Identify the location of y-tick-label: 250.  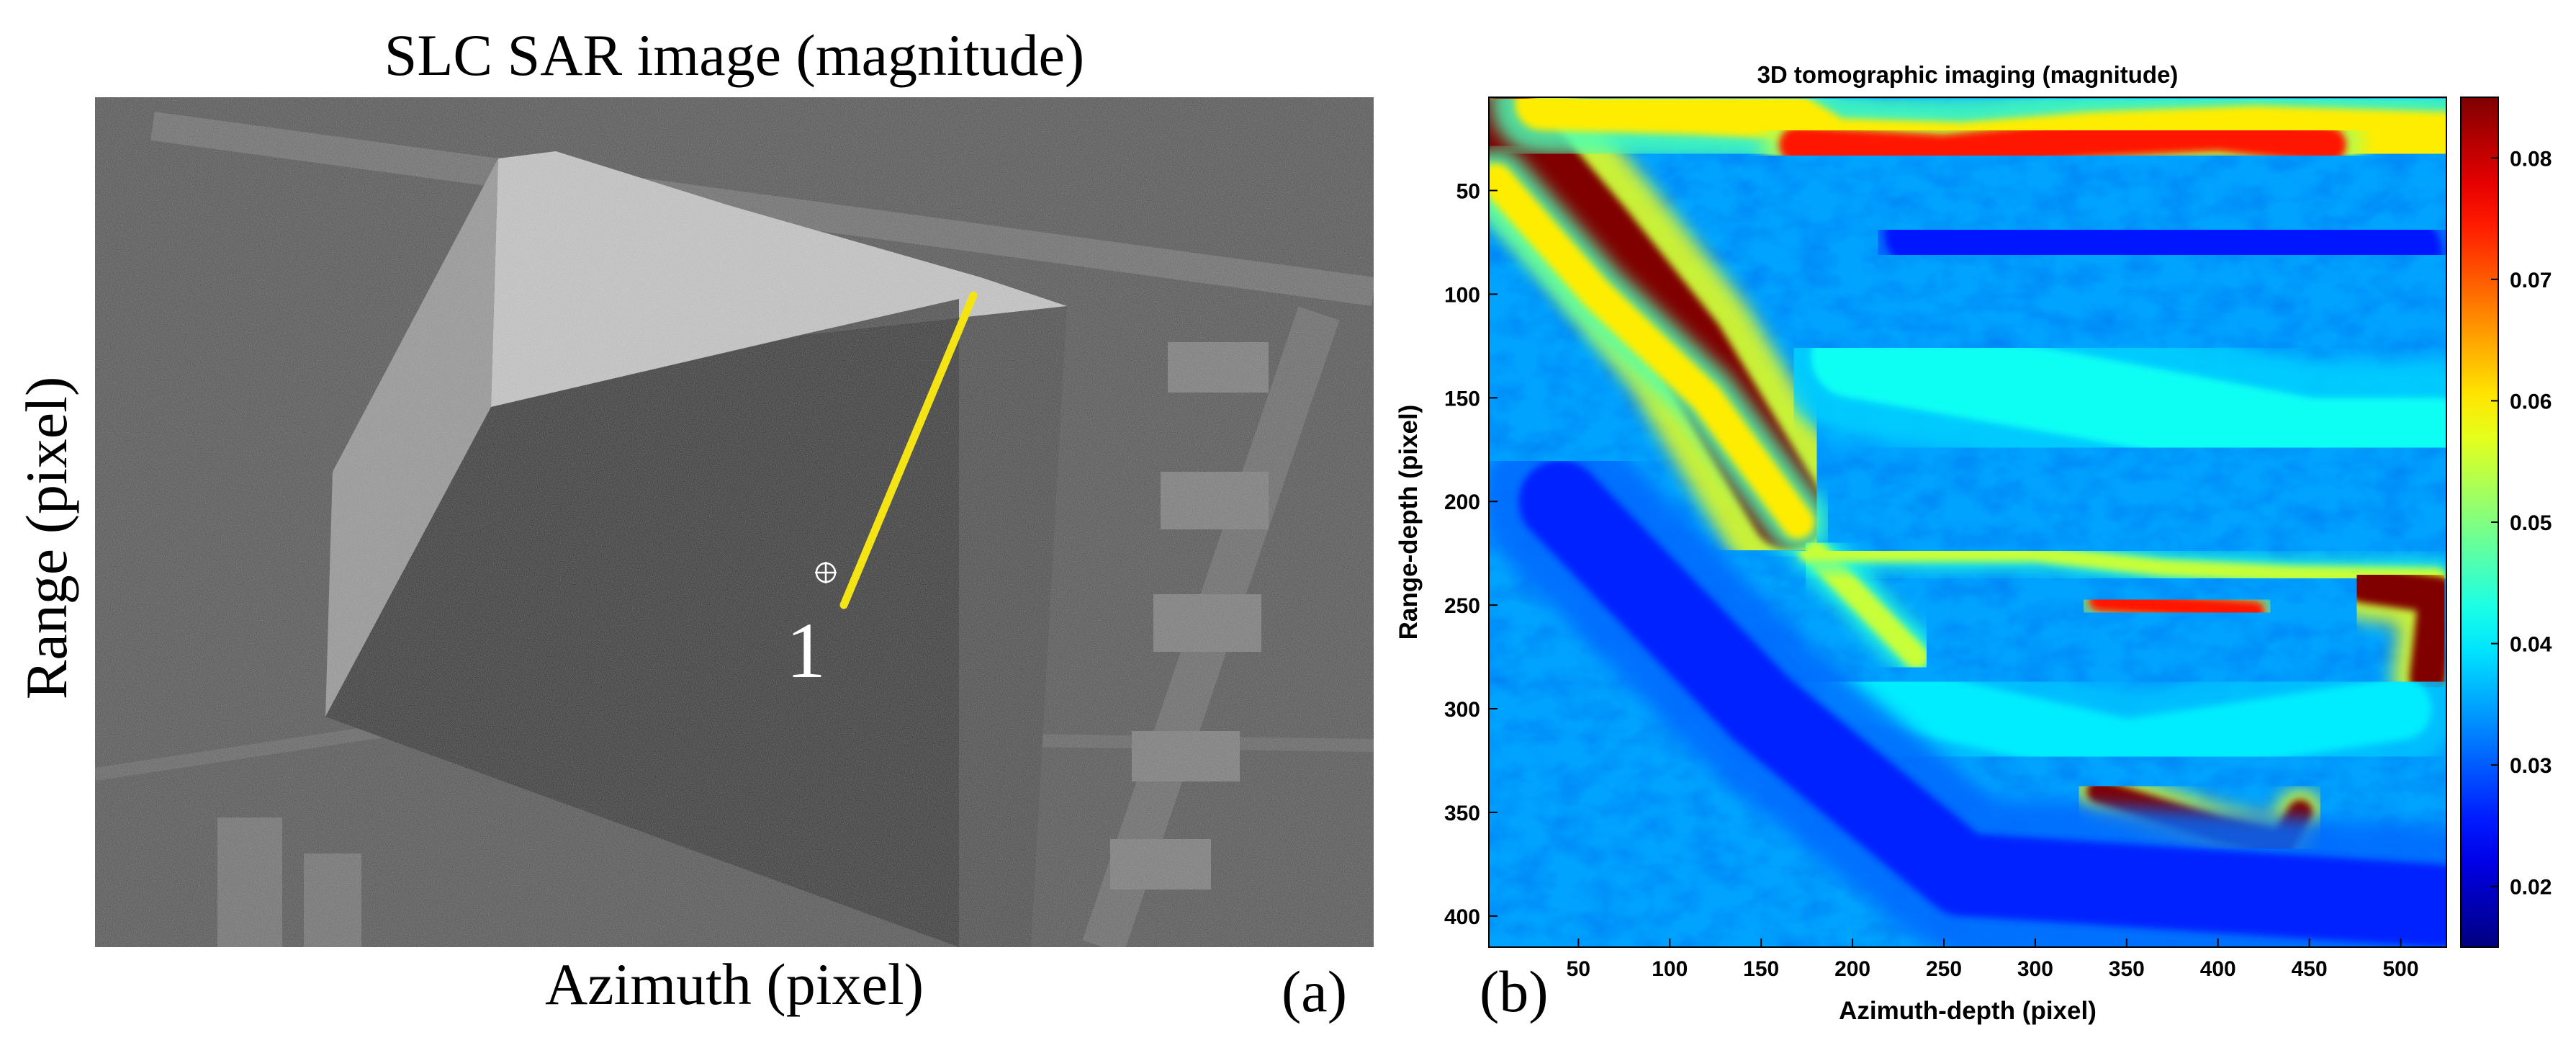
(1462, 606).